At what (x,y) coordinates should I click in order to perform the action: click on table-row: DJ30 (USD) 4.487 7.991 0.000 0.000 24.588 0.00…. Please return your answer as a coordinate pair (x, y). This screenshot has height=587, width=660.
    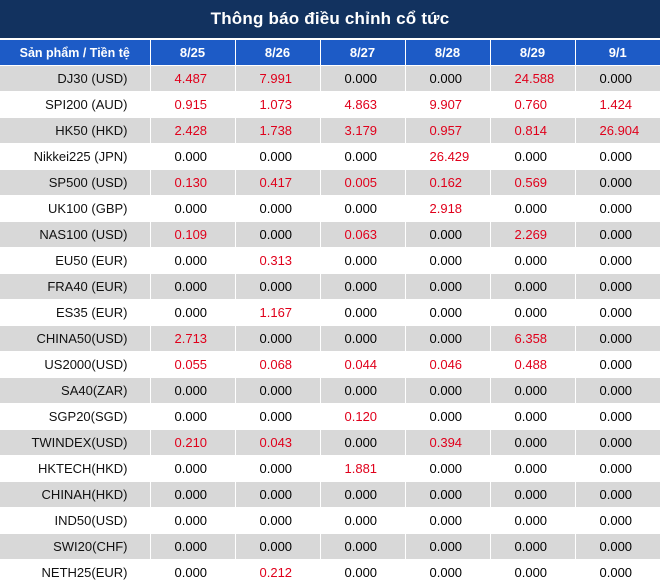
    Looking at the image, I should click on (330, 78).